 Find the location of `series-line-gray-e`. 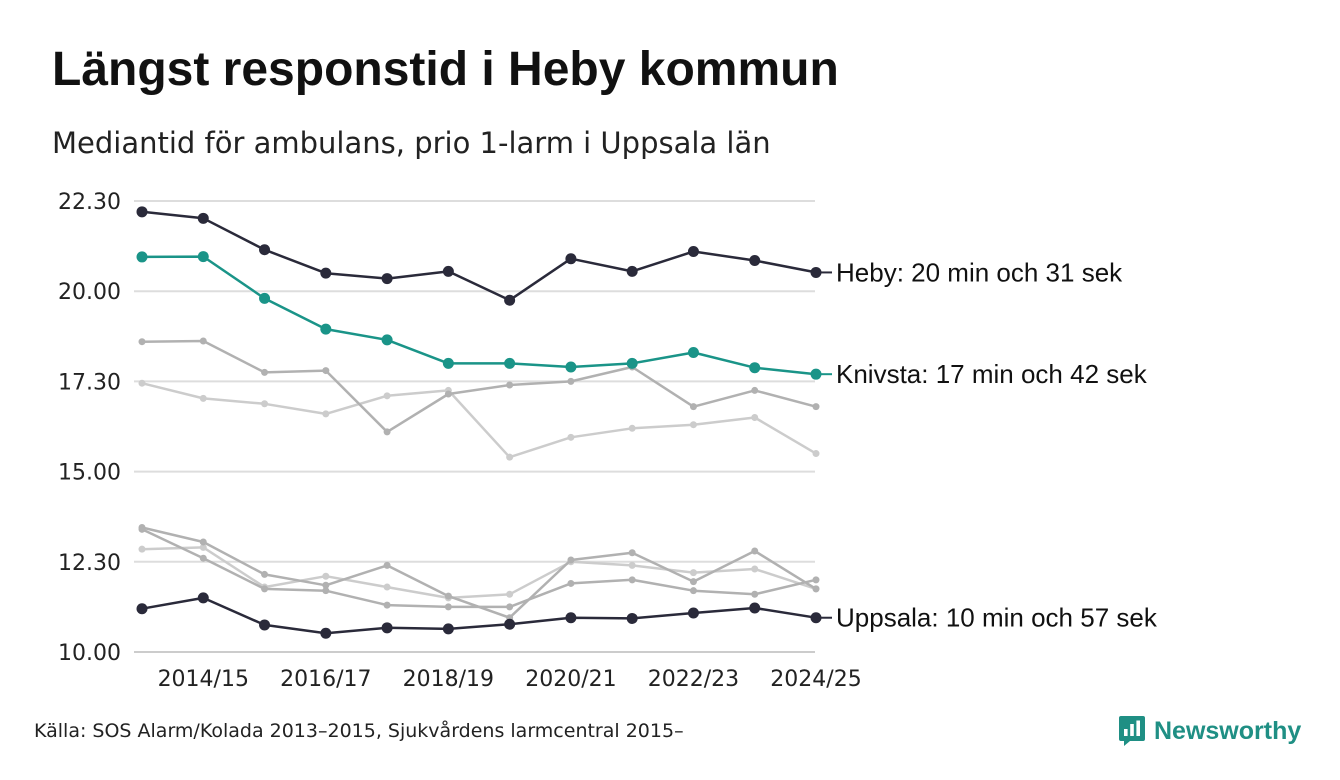

series-line-gray-e is located at coordinates (479, 568).